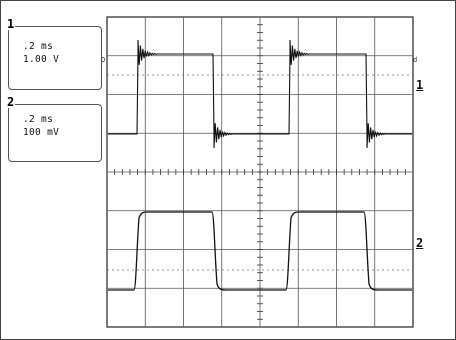 This screenshot has width=456, height=340. I want to click on trace-2-label: 2, so click(420, 243).